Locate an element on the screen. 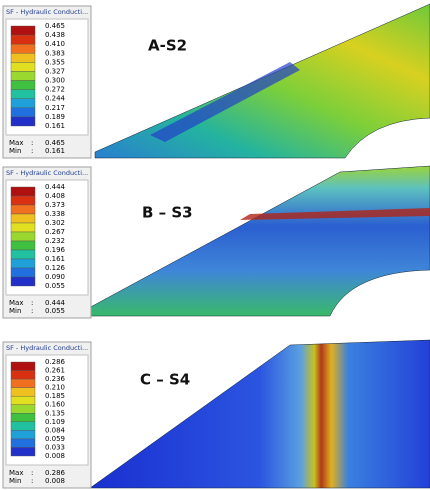  legend-label: 0.059 is located at coordinates (55, 439).